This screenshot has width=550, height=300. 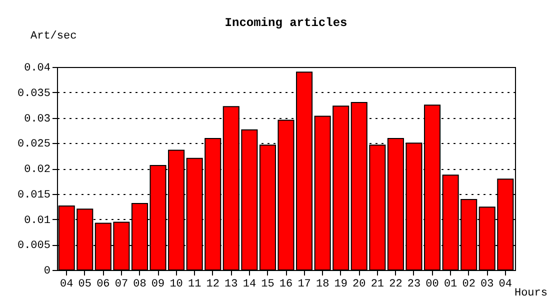 I want to click on x-tick-label: 22, so click(x=395, y=284).